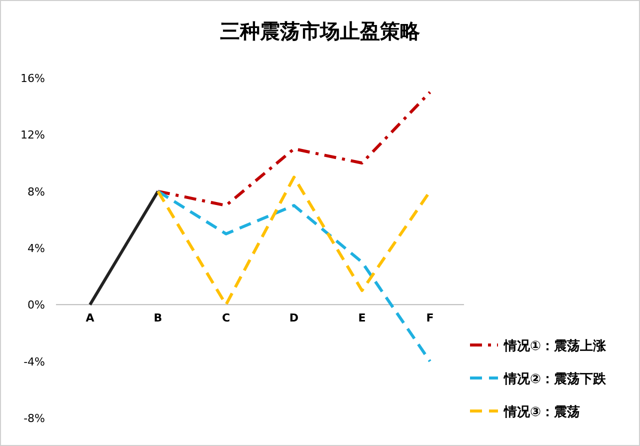 The height and width of the screenshot is (446, 640). Describe the element at coordinates (362, 318) in the screenshot. I see `x-tick-label: E` at that location.